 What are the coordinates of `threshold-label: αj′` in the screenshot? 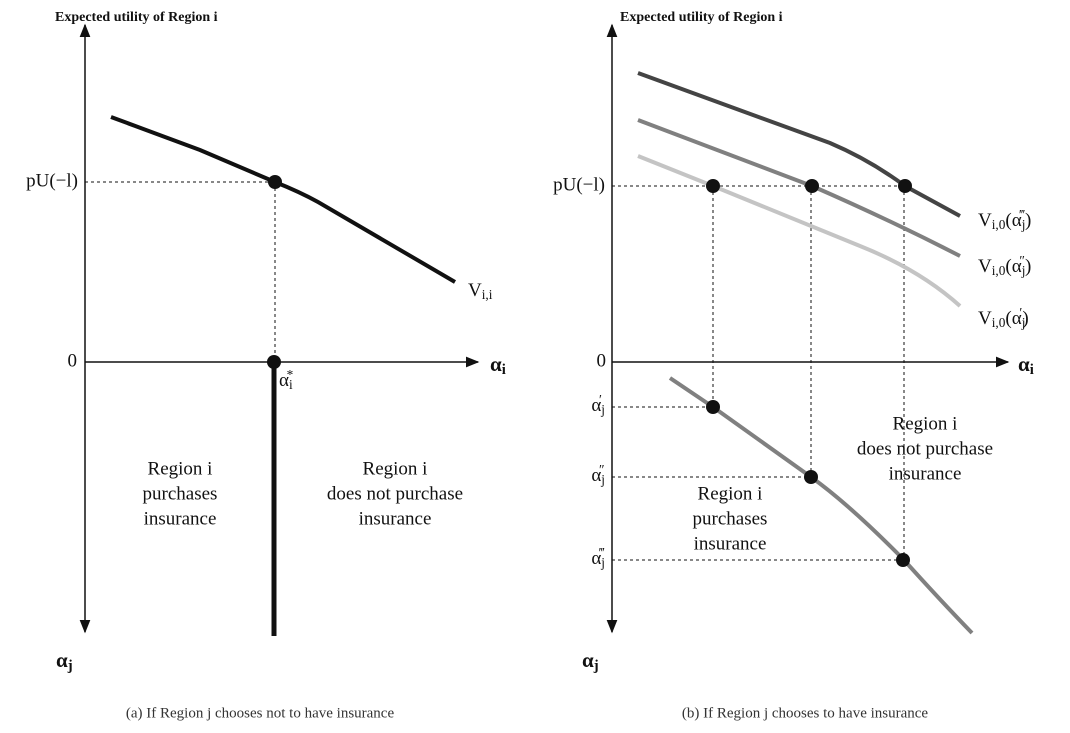 It's located at (598, 404).